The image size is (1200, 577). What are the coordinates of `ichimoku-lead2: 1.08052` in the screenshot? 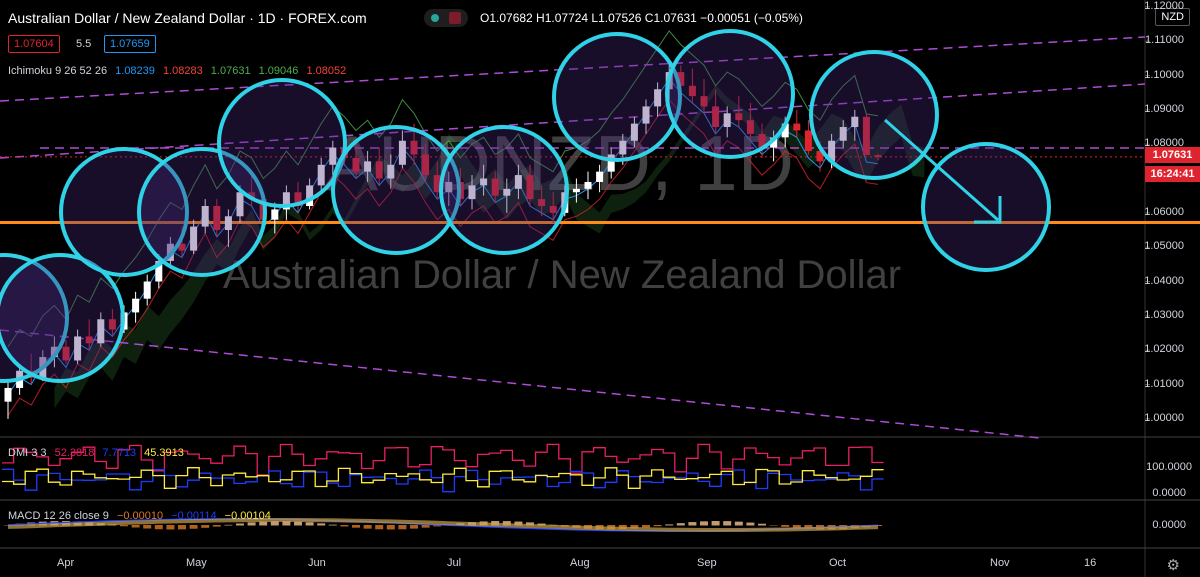 It's located at (326, 71).